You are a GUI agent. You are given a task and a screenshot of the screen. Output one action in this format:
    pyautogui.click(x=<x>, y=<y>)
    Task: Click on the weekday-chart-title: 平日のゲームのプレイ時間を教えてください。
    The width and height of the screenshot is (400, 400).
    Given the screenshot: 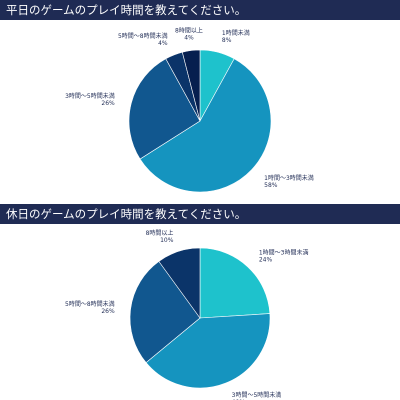 What is the action you would take?
    pyautogui.click(x=200, y=10)
    